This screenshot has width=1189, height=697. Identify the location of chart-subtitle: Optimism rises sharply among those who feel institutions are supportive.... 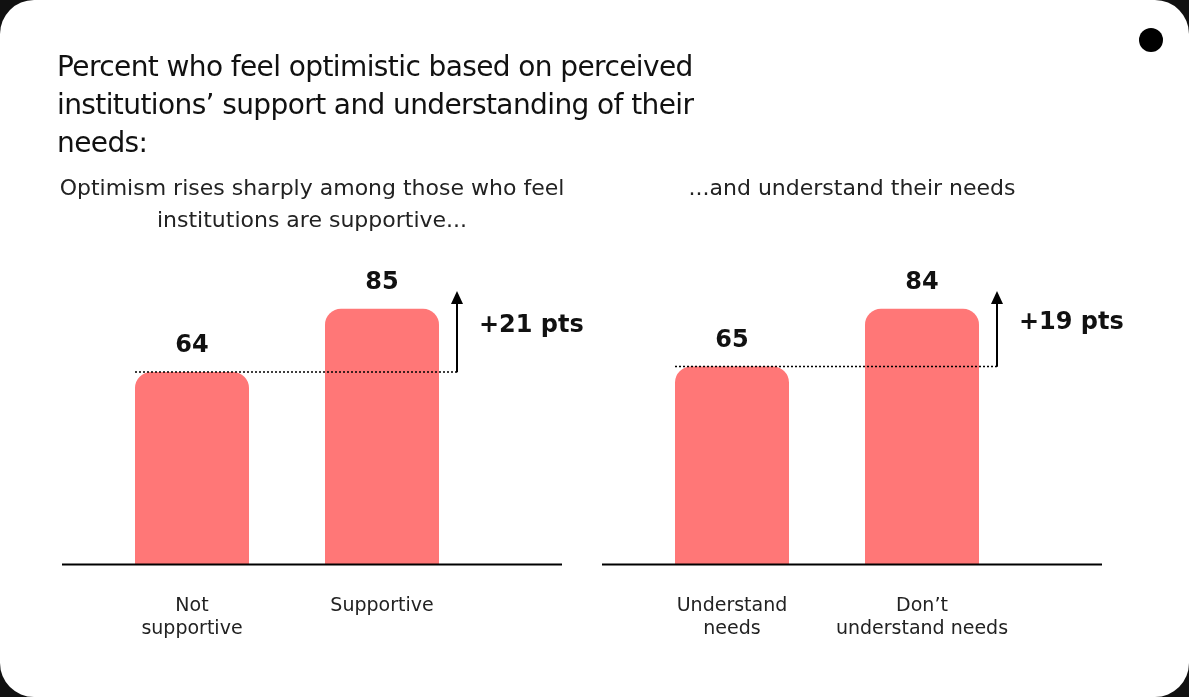
(312, 204).